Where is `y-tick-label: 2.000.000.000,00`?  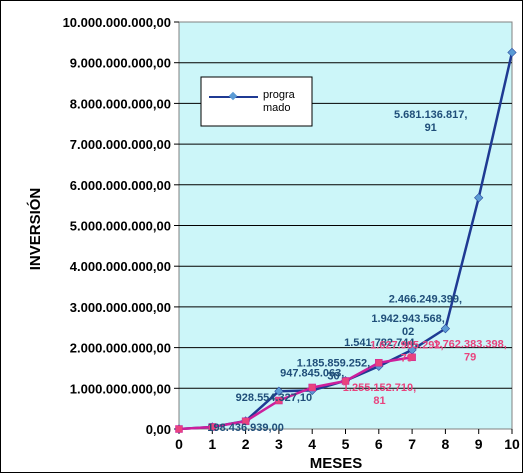 y-tick-label: 2.000.000.000,00 is located at coordinates (120, 348).